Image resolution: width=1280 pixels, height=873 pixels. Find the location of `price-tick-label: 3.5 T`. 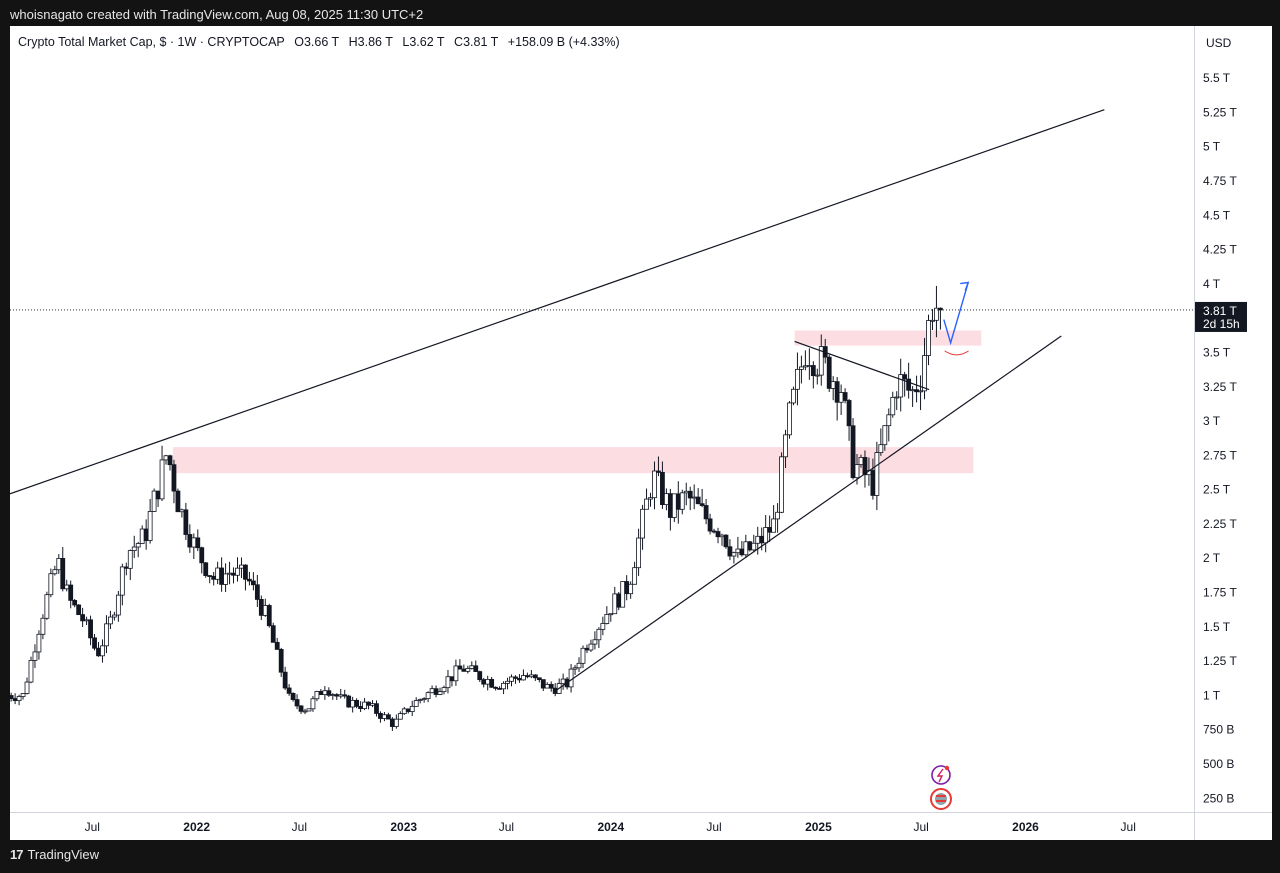

price-tick-label: 3.5 T is located at coordinates (1217, 352).